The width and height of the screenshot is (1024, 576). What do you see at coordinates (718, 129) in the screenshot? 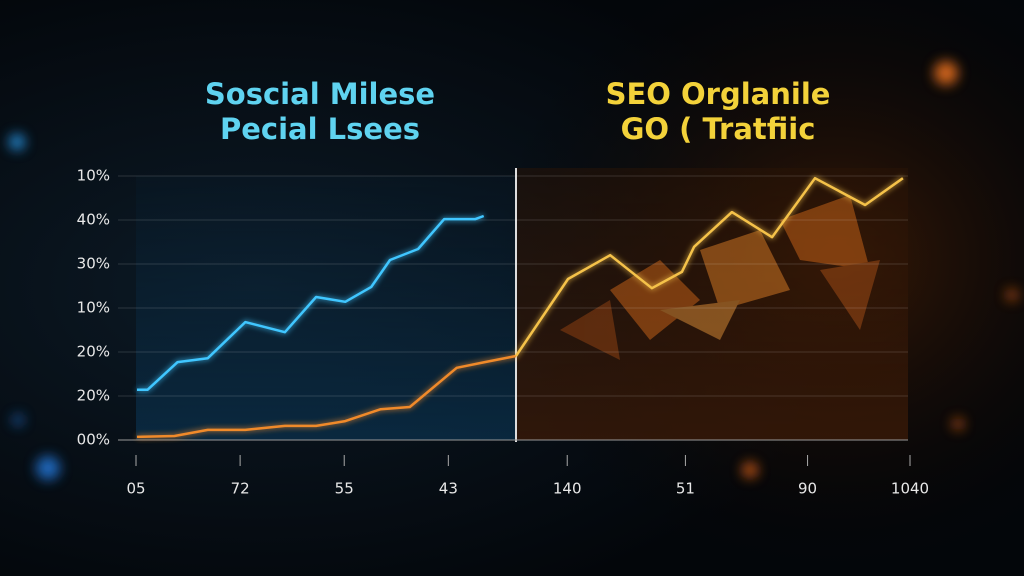
I see `chart-title: GO ( Tratfiic` at bounding box center [718, 129].